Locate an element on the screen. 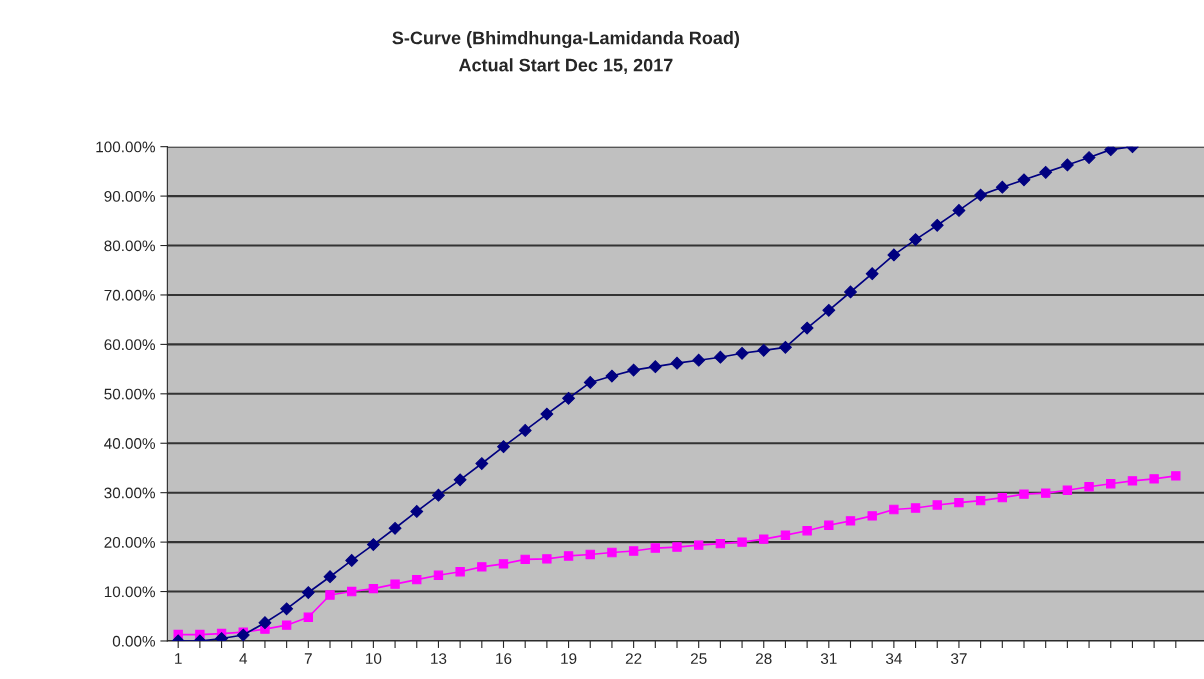 Image resolution: width=1204 pixels, height=679 pixels. y-tick-label: 80.00% is located at coordinates (130, 246).